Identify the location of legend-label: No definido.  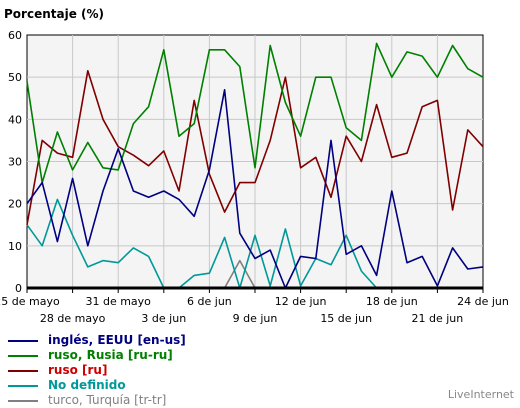
(87, 385).